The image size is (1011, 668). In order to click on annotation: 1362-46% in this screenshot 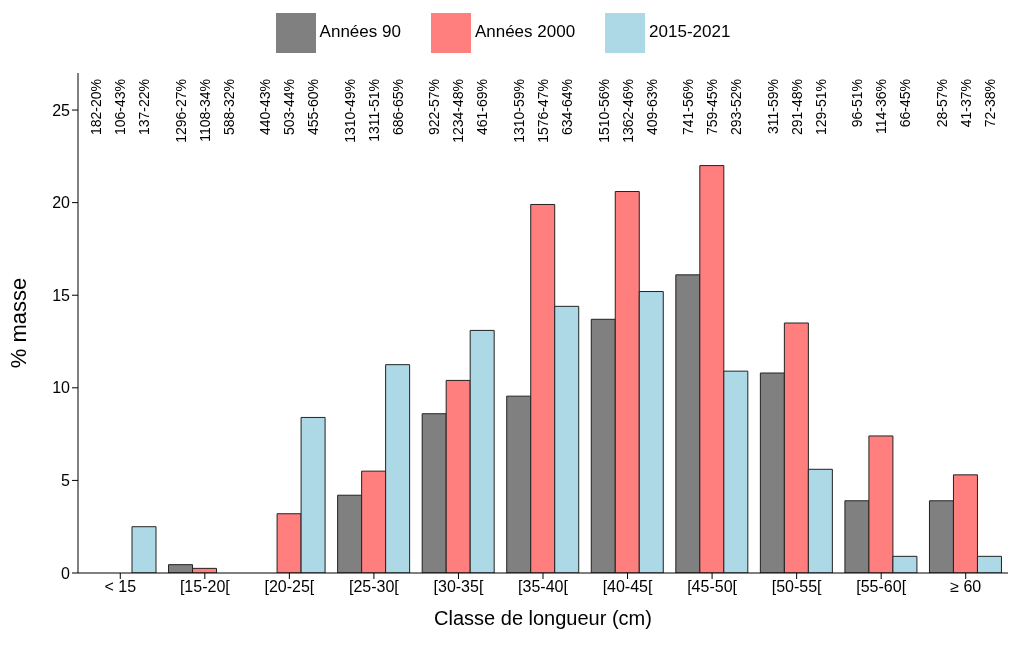, I will do `click(627, 111)`.